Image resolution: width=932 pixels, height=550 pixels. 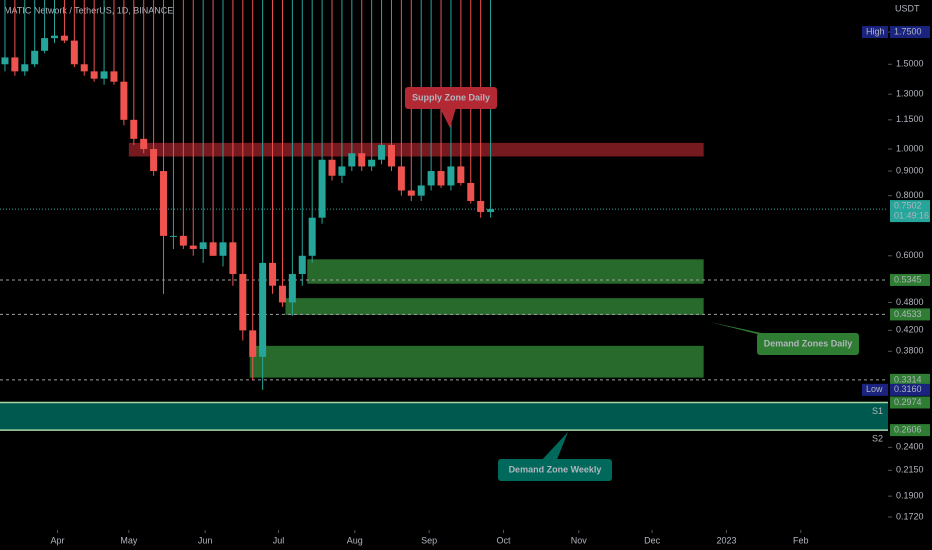 I want to click on y-tick-label: 0.8000, so click(x=910, y=195).